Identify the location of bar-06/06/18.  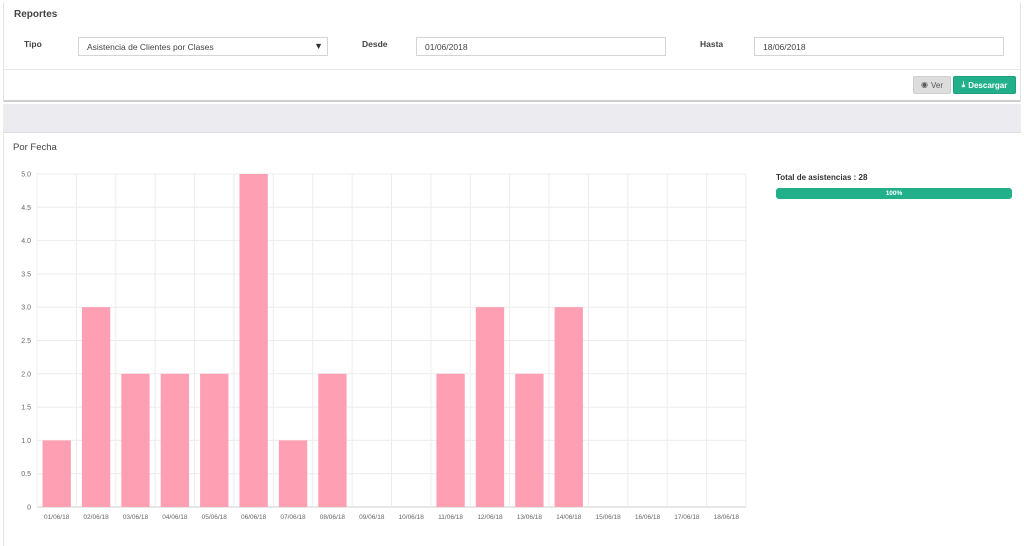
(253, 340).